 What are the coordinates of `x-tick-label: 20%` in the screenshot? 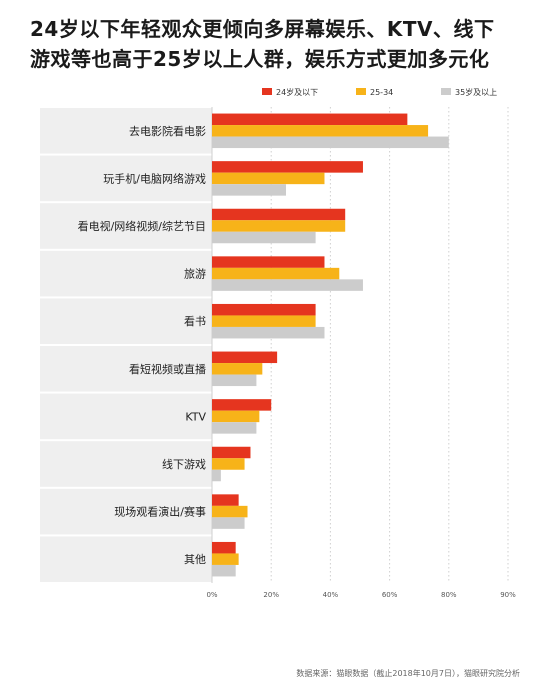 It's located at (271, 595).